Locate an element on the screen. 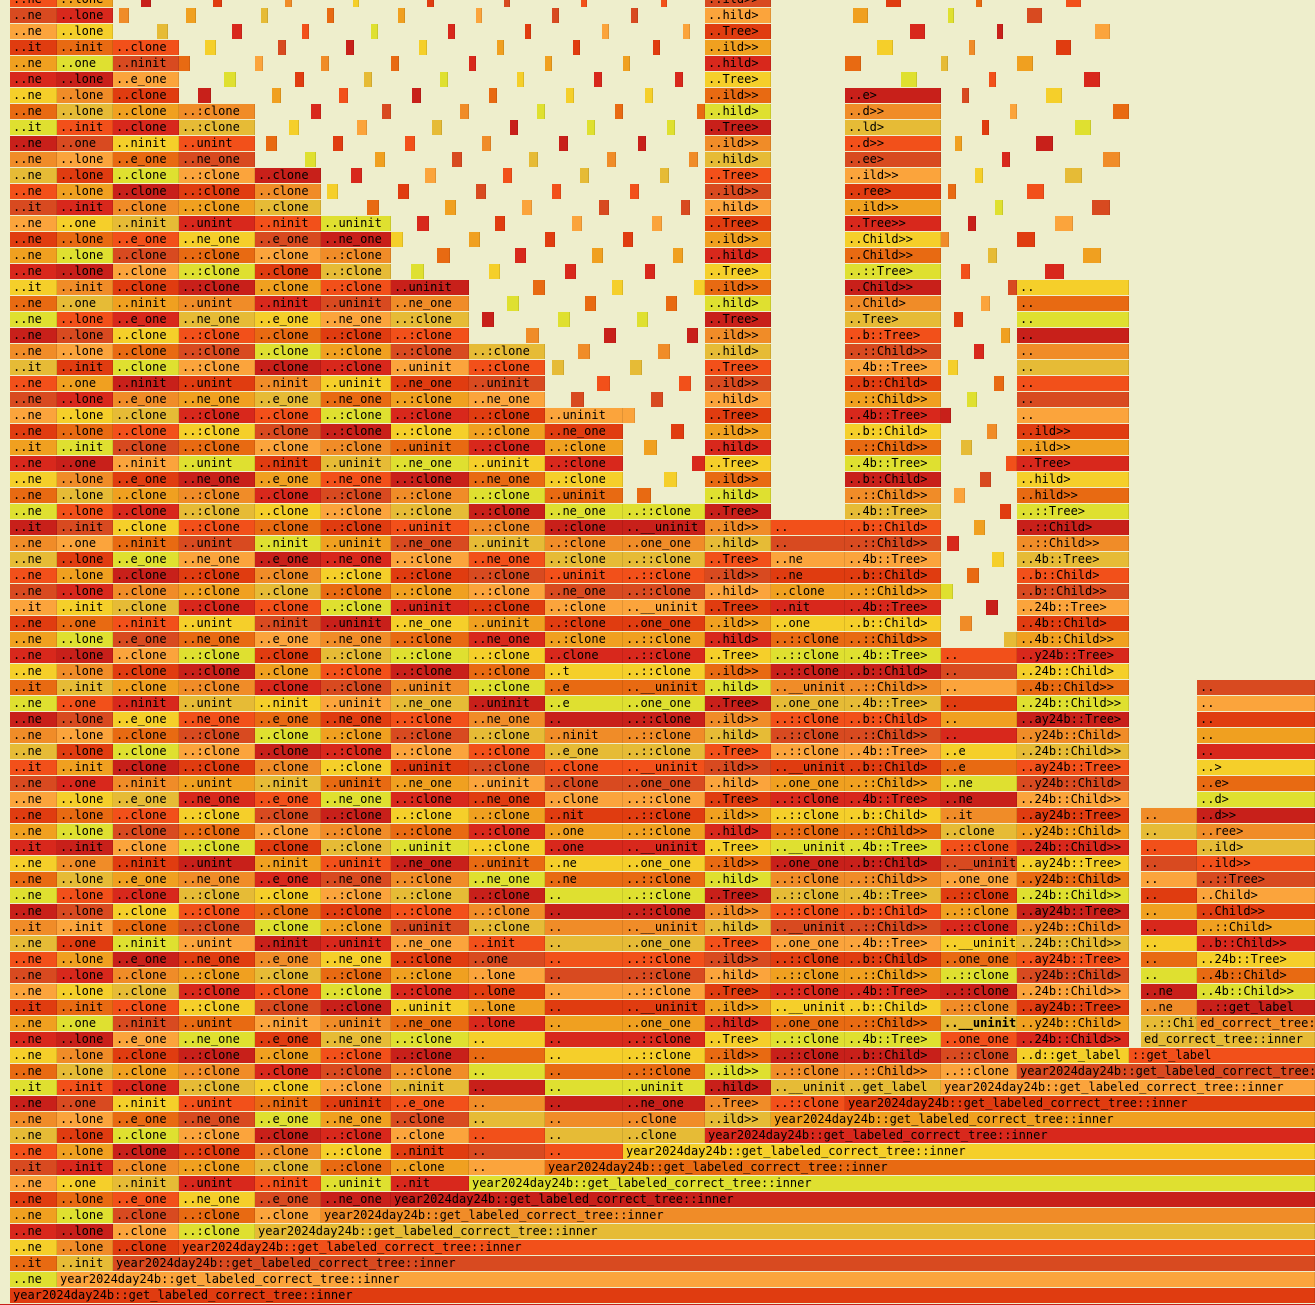 This screenshot has height=1305, width=1315. stack-frame: ..Child> is located at coordinates (1256, 895).